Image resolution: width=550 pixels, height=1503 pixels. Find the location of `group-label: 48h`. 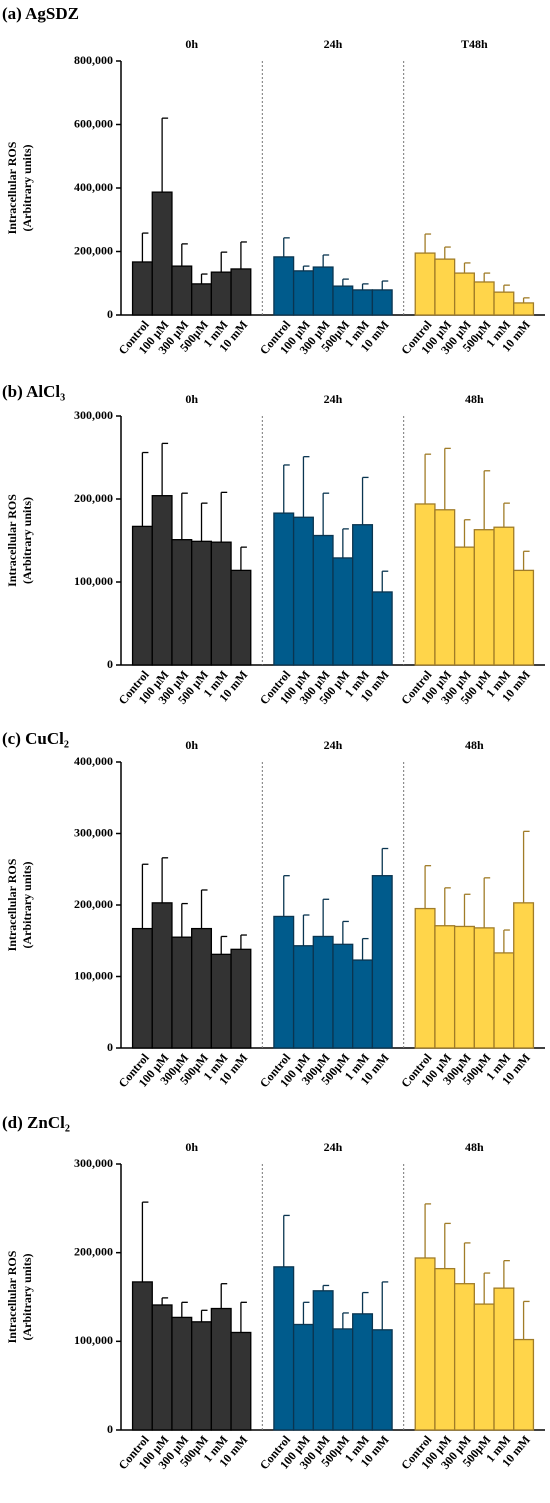

group-label: 48h is located at coordinates (474, 1147).